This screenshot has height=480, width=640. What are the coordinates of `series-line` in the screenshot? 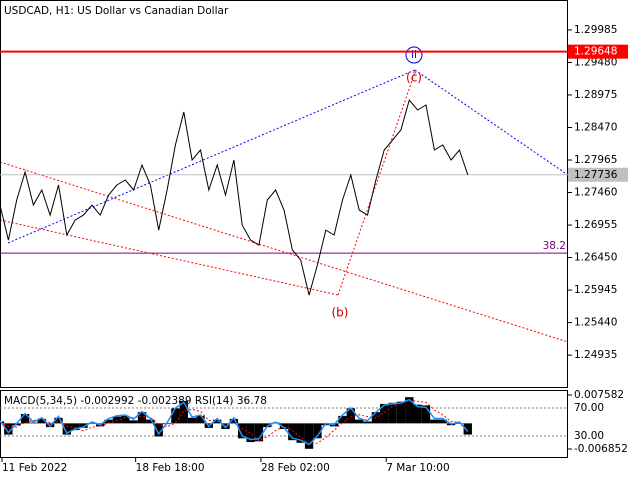 It's located at (234, 422).